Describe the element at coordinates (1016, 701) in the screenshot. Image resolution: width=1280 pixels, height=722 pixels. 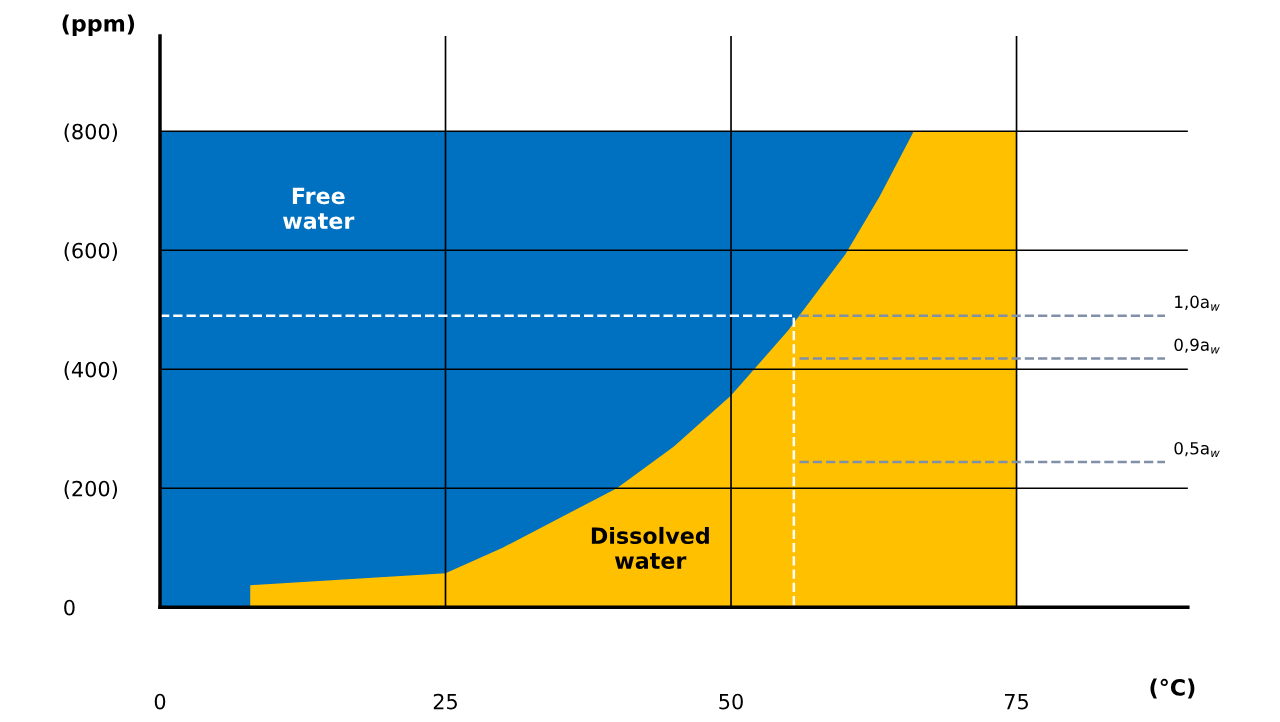
I see `x-tick-label: 75` at that location.